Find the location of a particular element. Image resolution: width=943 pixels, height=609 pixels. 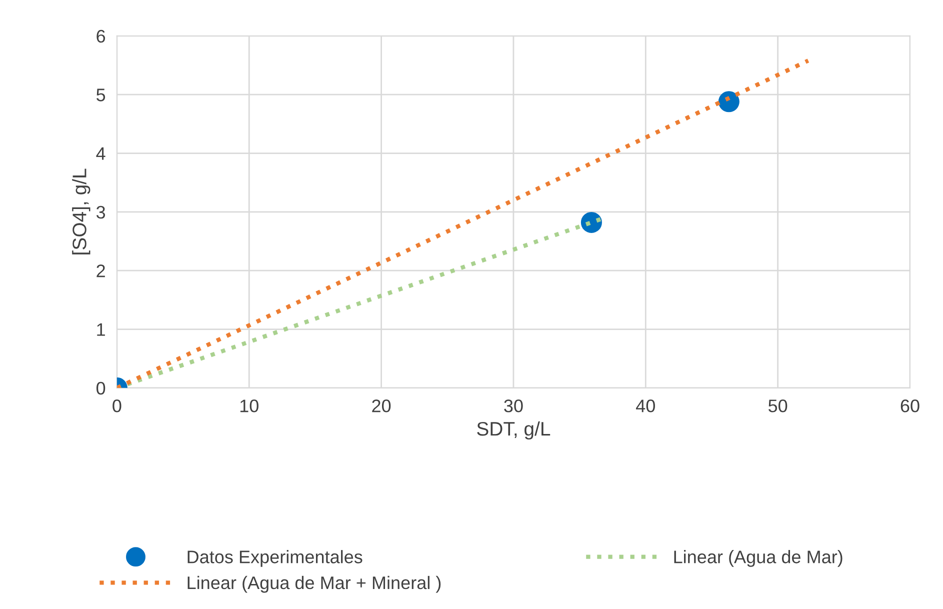

y-tick-label: 0 is located at coordinates (101, 388).